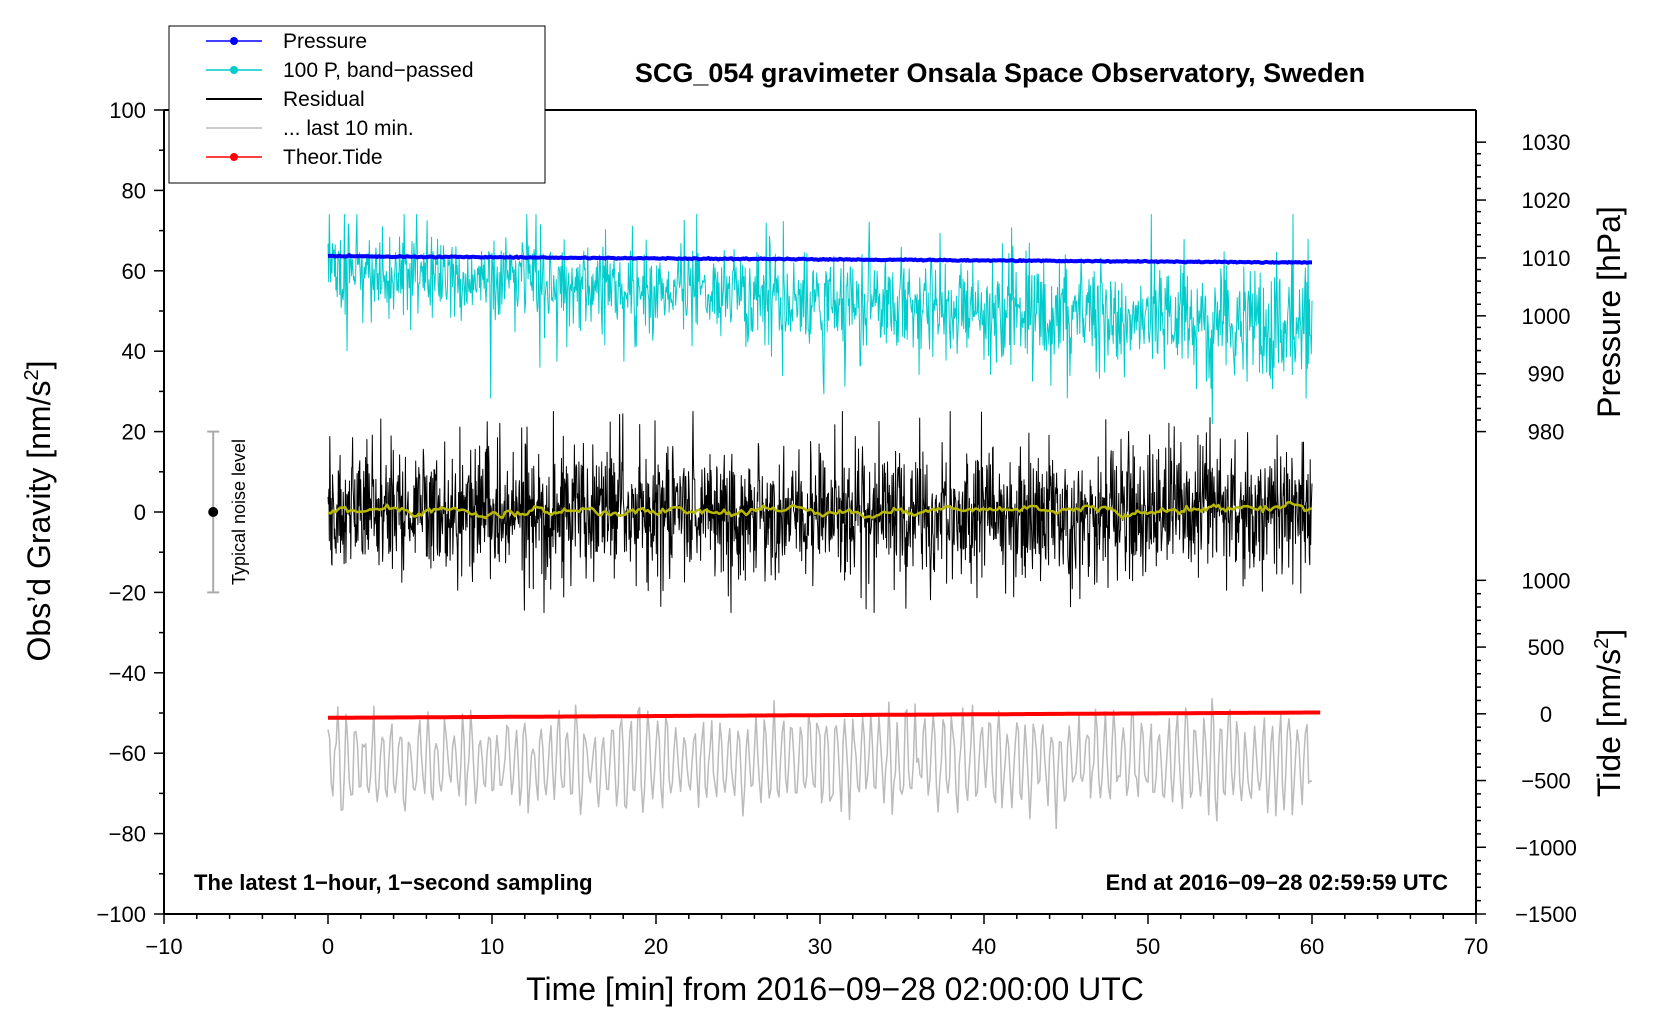  Describe the element at coordinates (1546, 580) in the screenshot. I see `tide-tick-label: 1000` at that location.